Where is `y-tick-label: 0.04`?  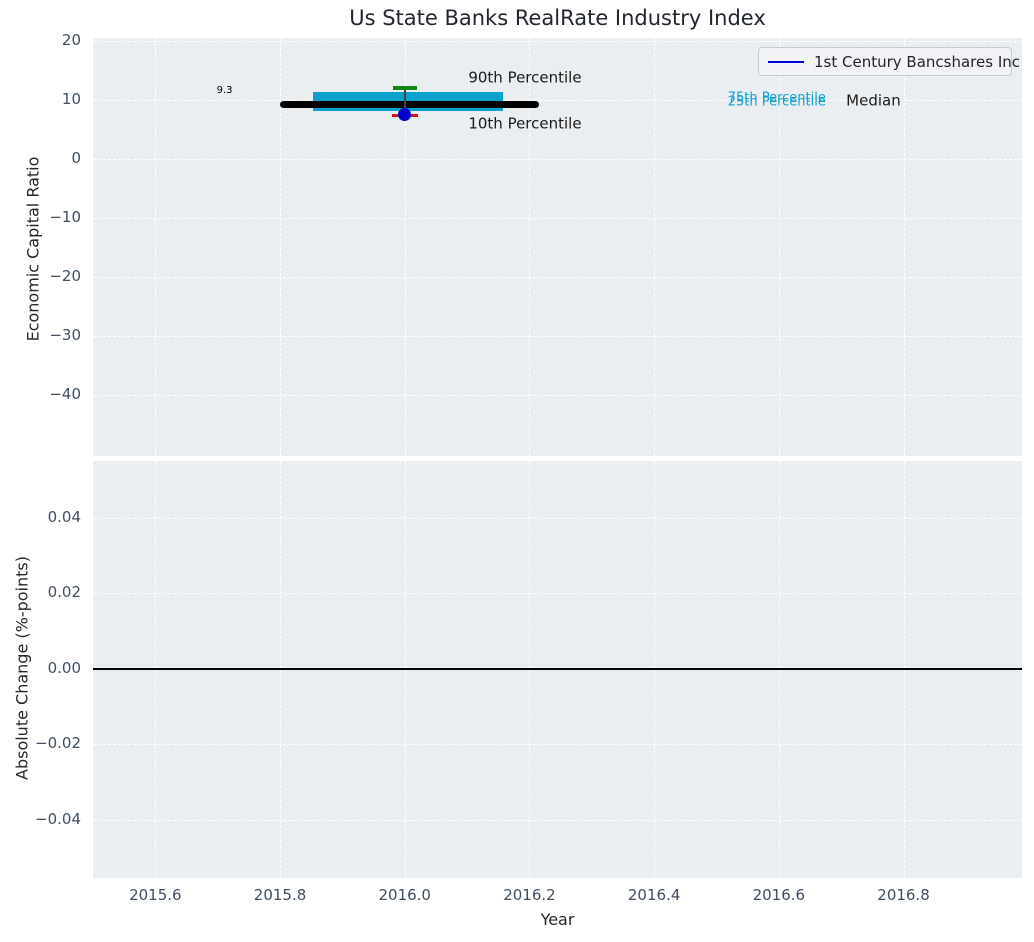
y-tick-label: 0.04 is located at coordinates (64, 516).